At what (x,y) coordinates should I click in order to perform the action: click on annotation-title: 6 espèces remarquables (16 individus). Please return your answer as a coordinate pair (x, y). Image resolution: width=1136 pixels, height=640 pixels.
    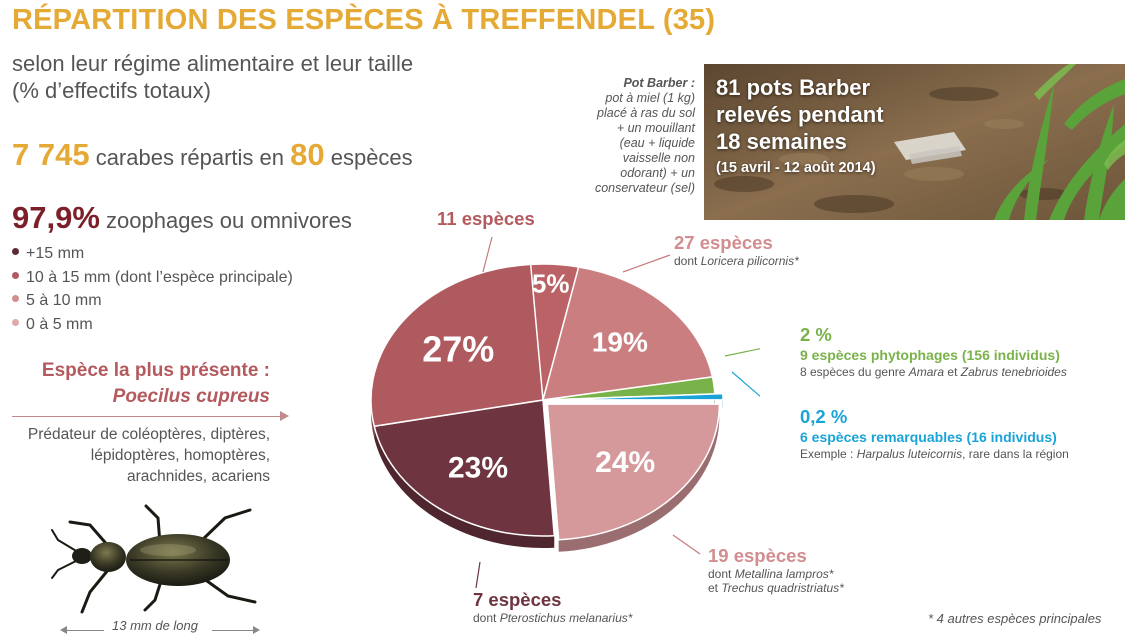
    Looking at the image, I should click on (928, 437).